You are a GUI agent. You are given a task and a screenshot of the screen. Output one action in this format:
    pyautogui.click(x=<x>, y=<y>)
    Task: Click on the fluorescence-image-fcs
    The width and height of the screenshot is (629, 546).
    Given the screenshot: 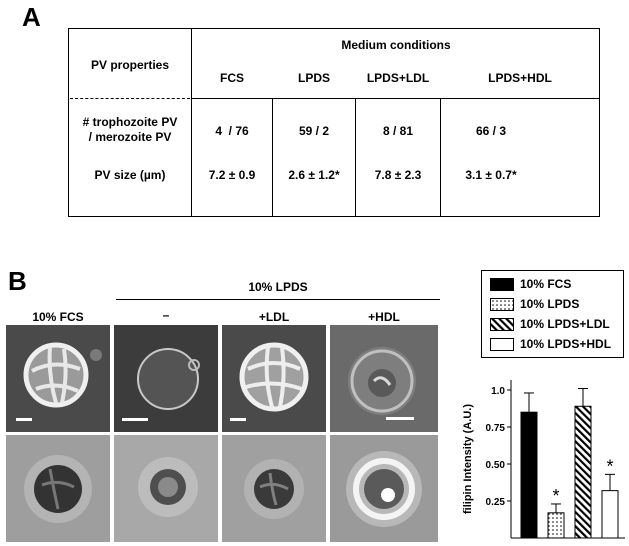 What is the action you would take?
    pyautogui.click(x=58, y=378)
    